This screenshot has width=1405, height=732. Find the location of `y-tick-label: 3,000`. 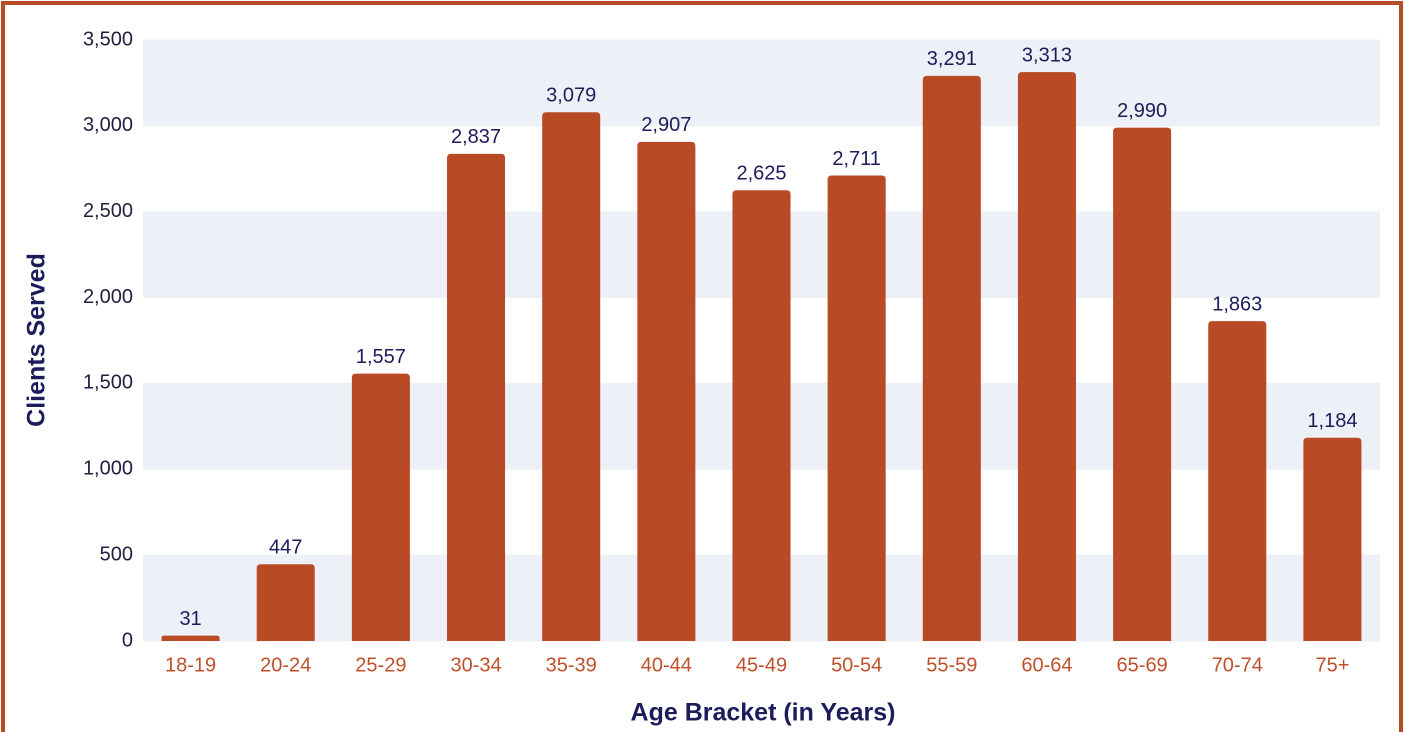

y-tick-label: 3,000 is located at coordinates (108, 125).